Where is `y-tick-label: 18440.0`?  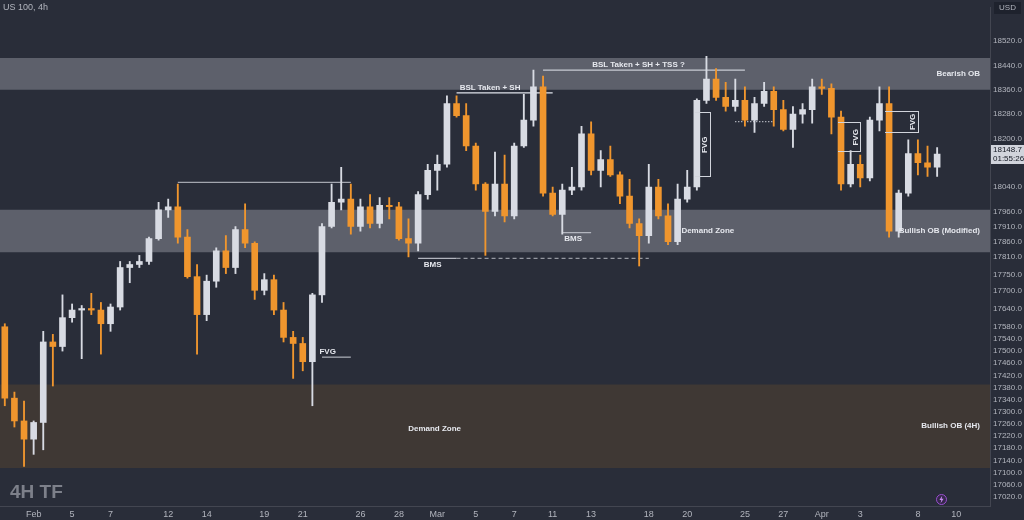 y-tick-label: 18440.0 is located at coordinates (1008, 65).